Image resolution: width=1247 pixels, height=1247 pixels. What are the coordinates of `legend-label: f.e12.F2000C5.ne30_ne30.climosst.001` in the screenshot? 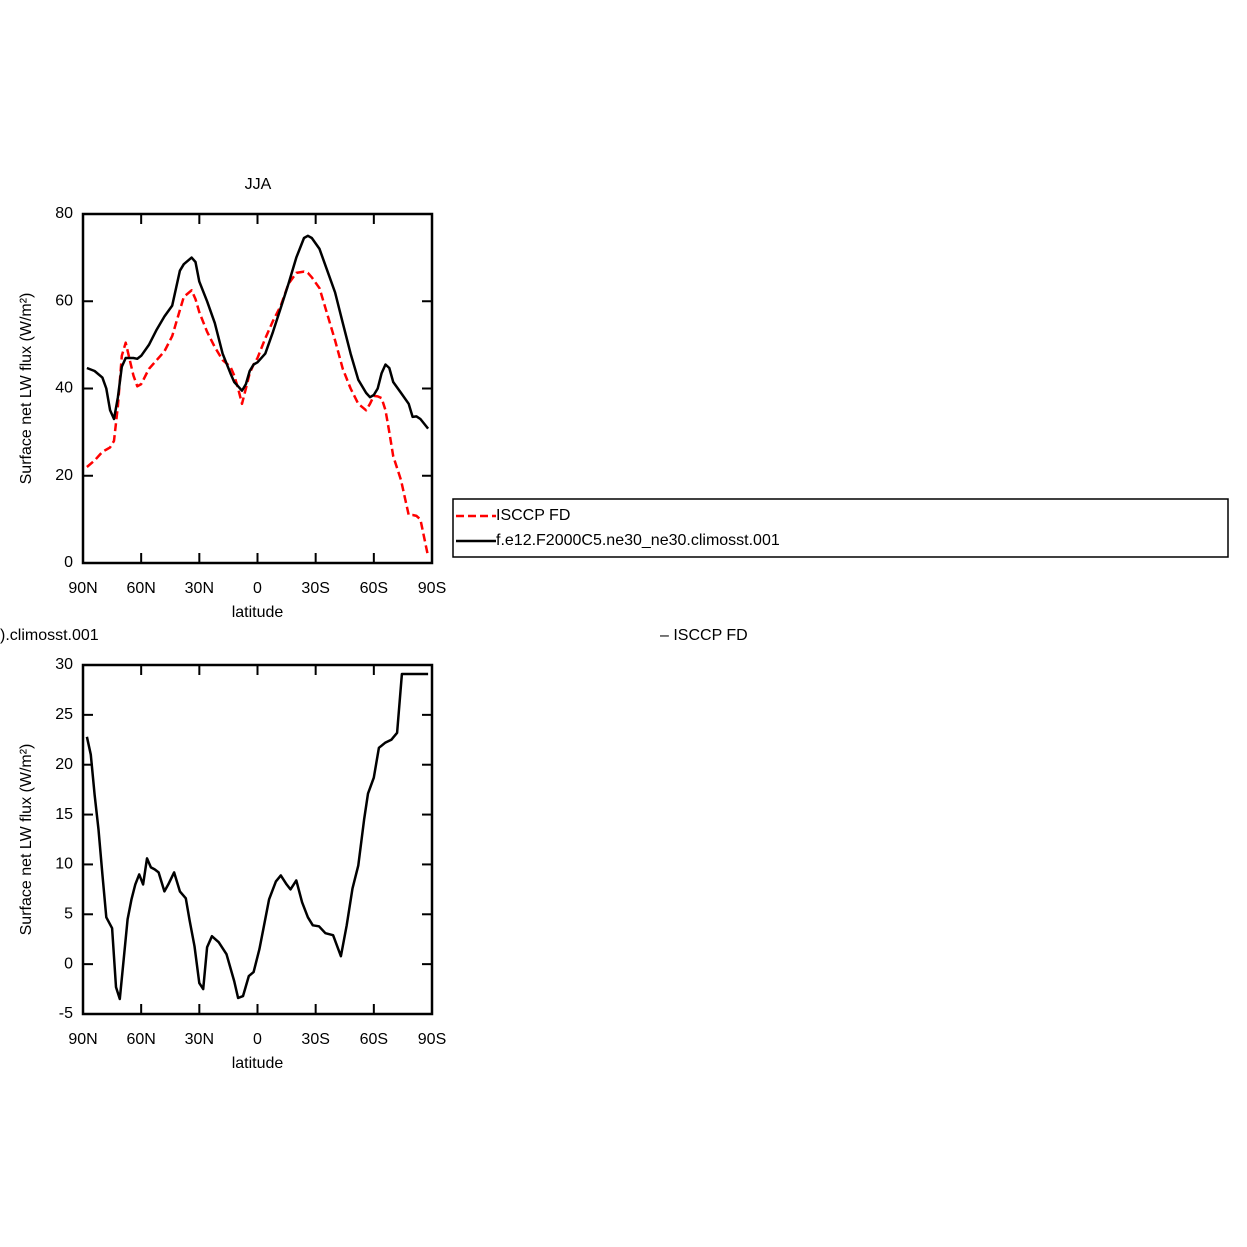 It's located at (638, 540).